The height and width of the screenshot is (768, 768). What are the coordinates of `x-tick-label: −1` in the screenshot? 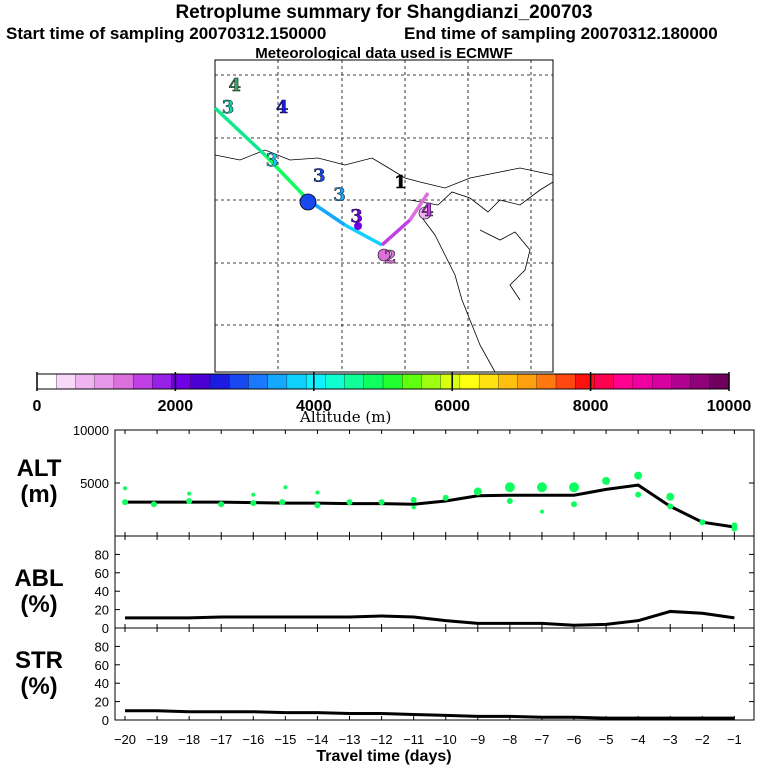 It's located at (734, 739).